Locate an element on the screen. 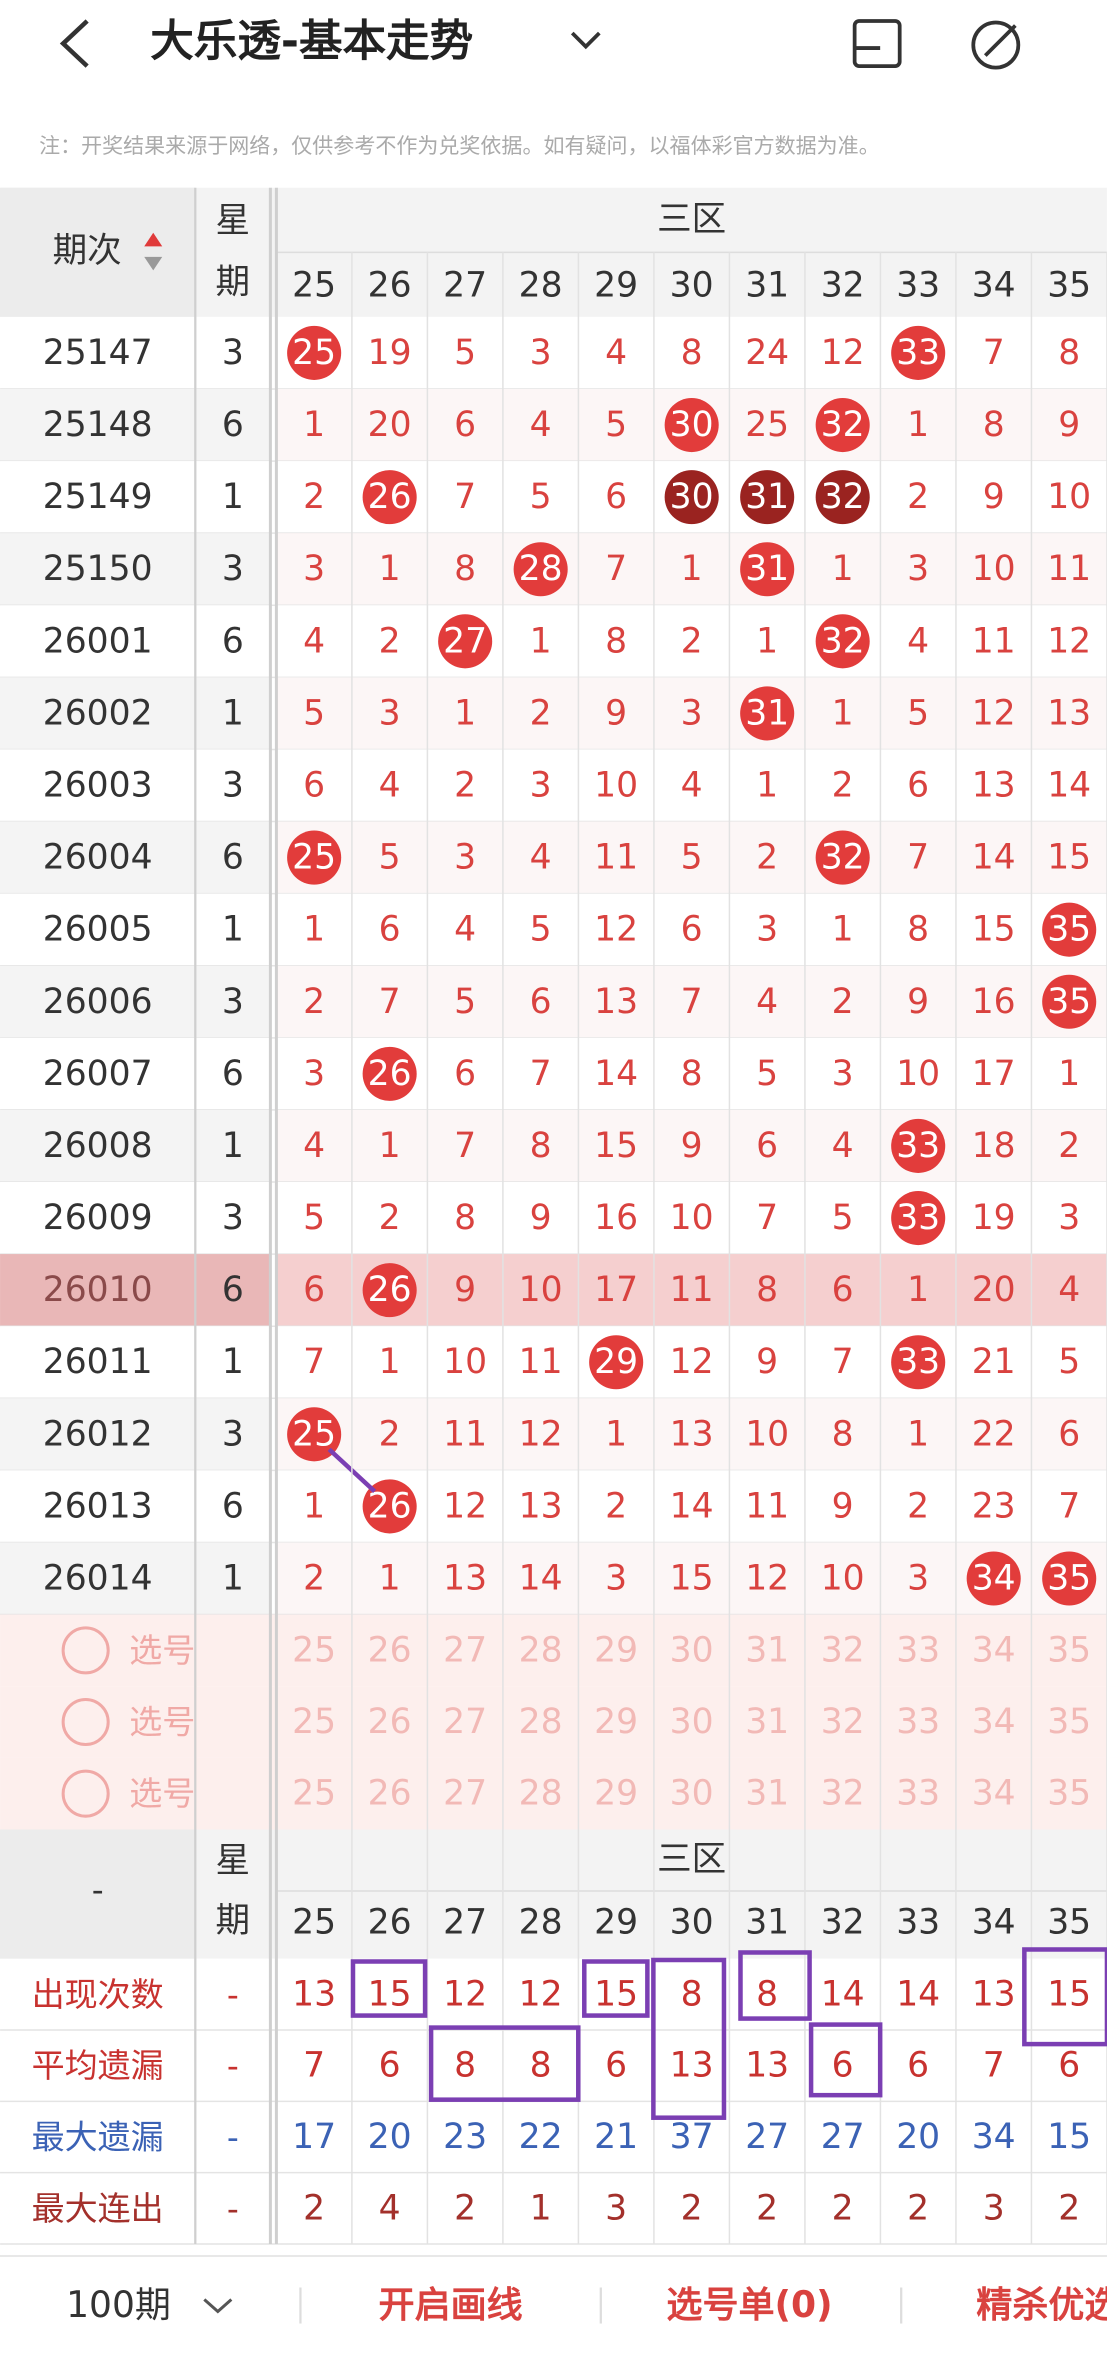  footer-button: 选号单(0) is located at coordinates (749, 2305).